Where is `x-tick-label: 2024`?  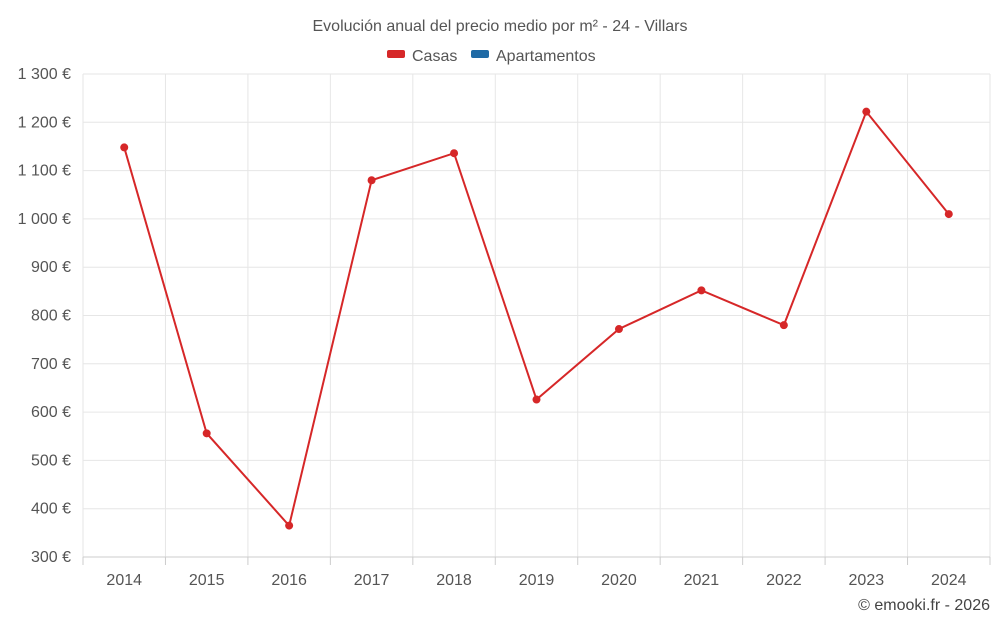 x-tick-label: 2024 is located at coordinates (949, 580).